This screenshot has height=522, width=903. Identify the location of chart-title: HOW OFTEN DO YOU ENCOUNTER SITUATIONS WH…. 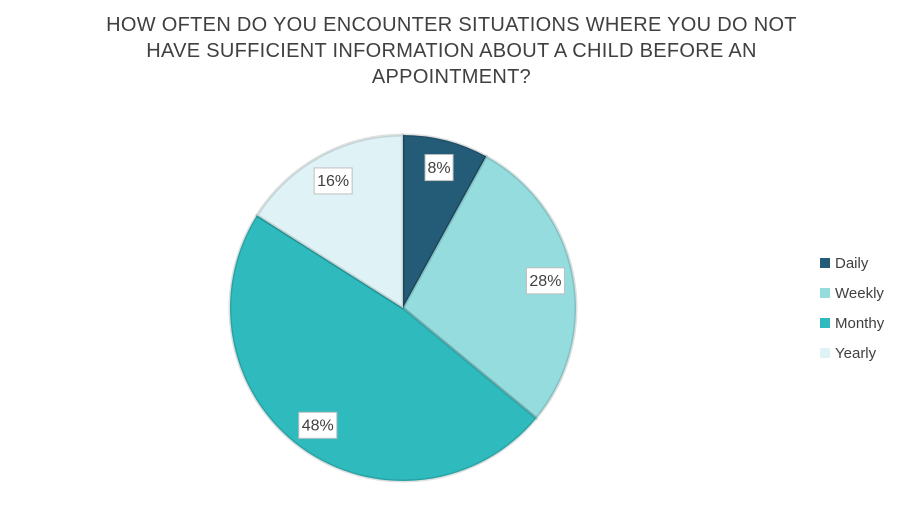
(451, 51).